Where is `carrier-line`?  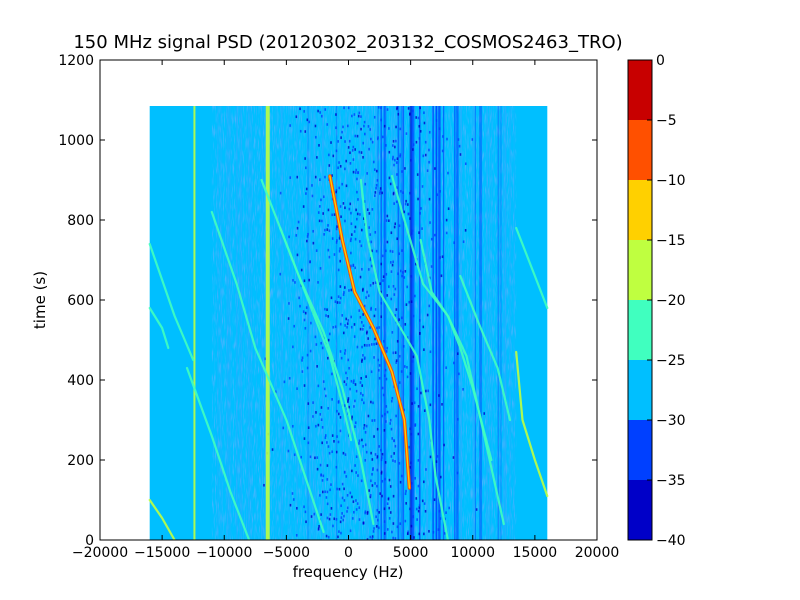 carrier-line is located at coordinates (267, 323).